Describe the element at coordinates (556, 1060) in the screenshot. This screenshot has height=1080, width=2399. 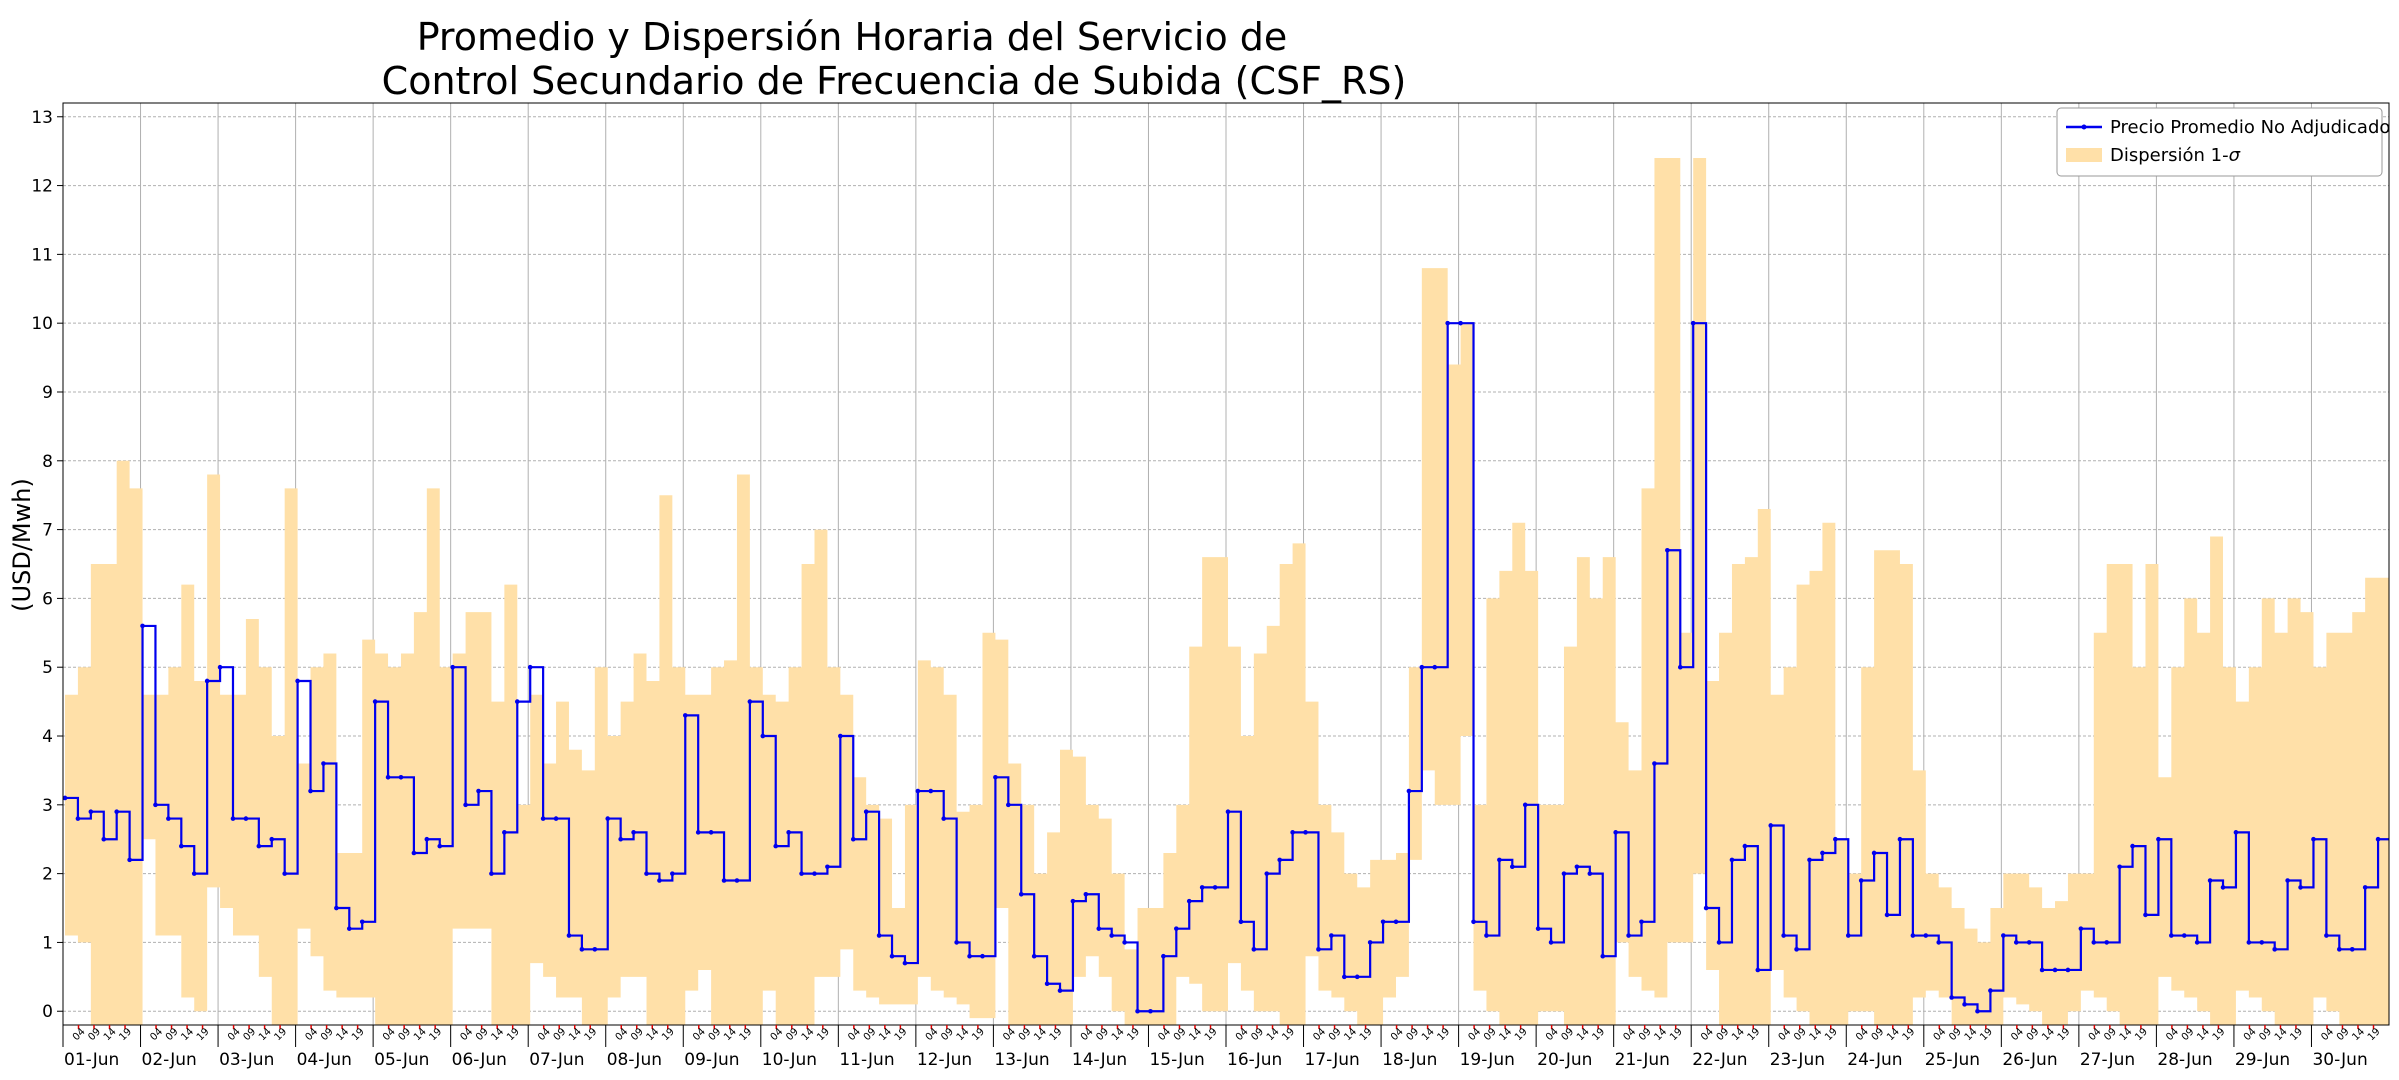
I see `day-tick-label: 07-Jun` at that location.